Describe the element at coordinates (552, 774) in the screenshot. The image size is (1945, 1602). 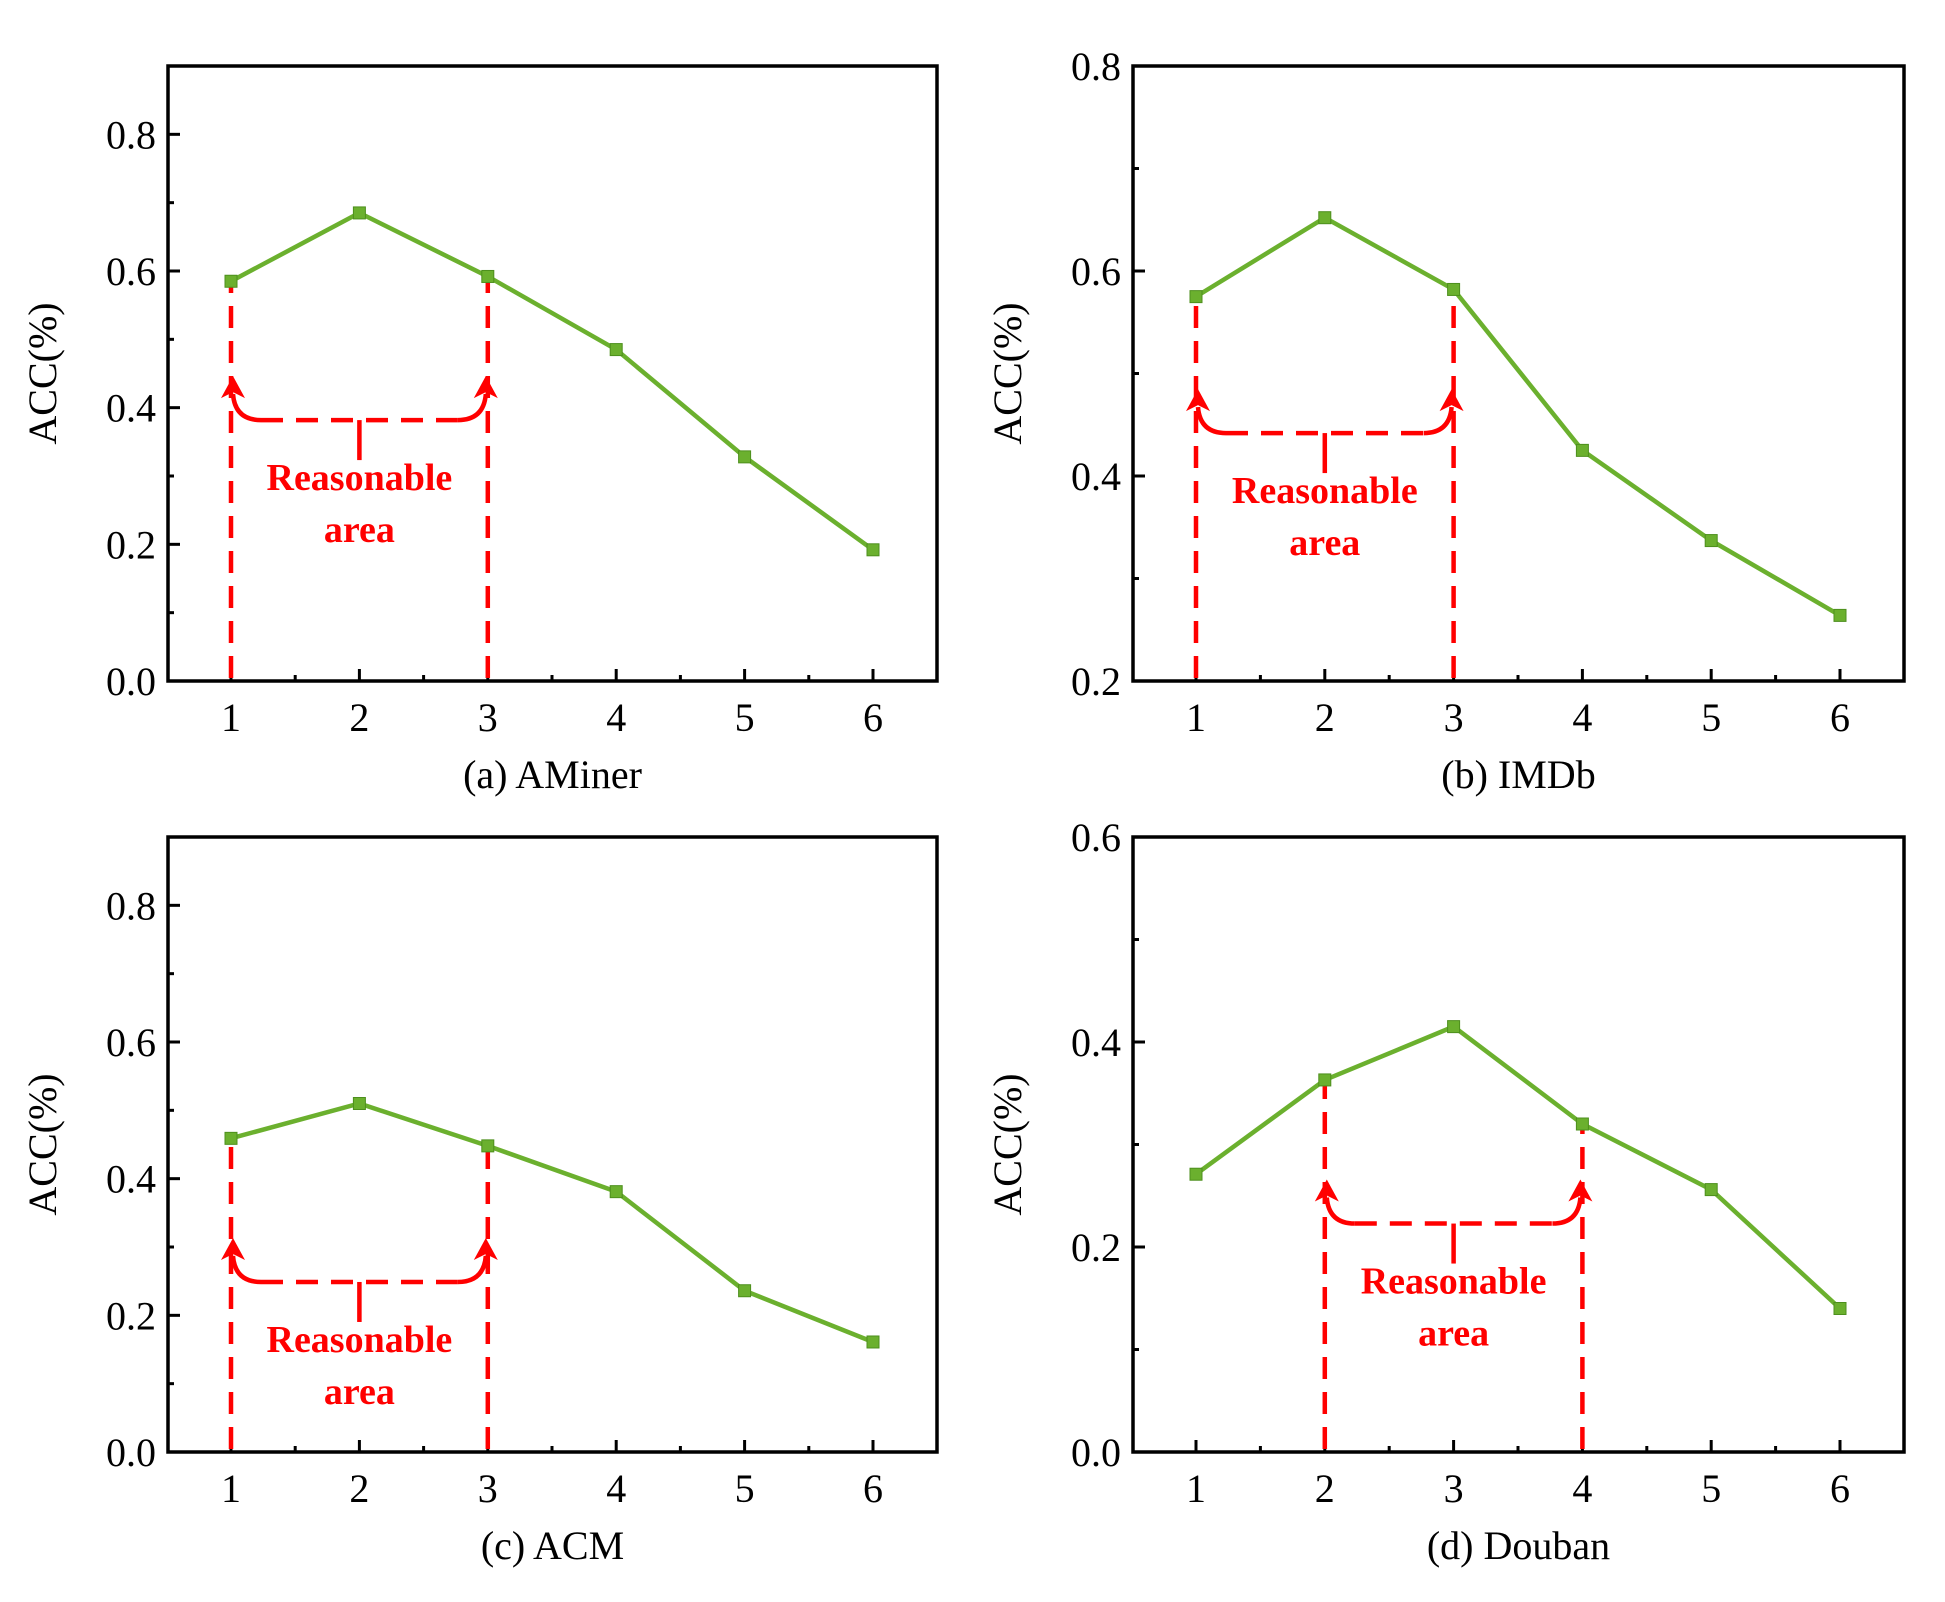
I see `panel-caption: (a) AMiner` at that location.